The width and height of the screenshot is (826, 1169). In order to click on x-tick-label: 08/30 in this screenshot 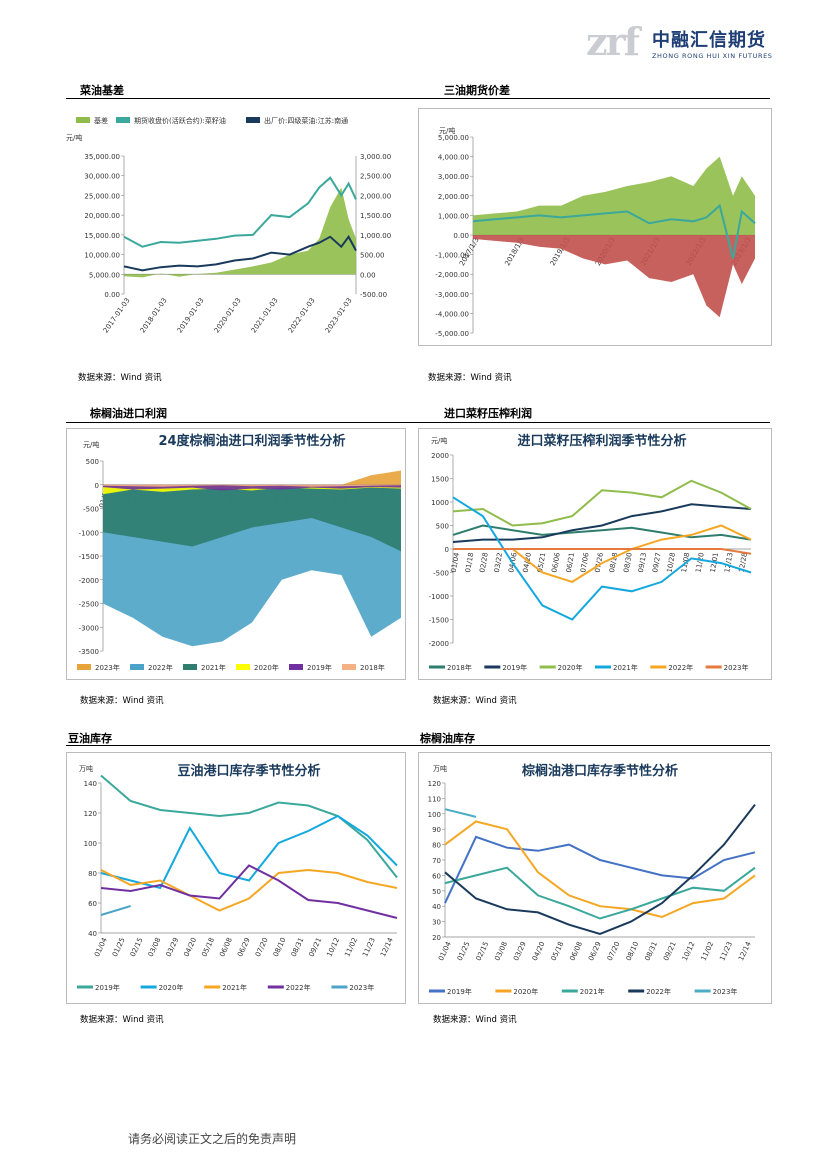, I will do `click(627, 562)`.